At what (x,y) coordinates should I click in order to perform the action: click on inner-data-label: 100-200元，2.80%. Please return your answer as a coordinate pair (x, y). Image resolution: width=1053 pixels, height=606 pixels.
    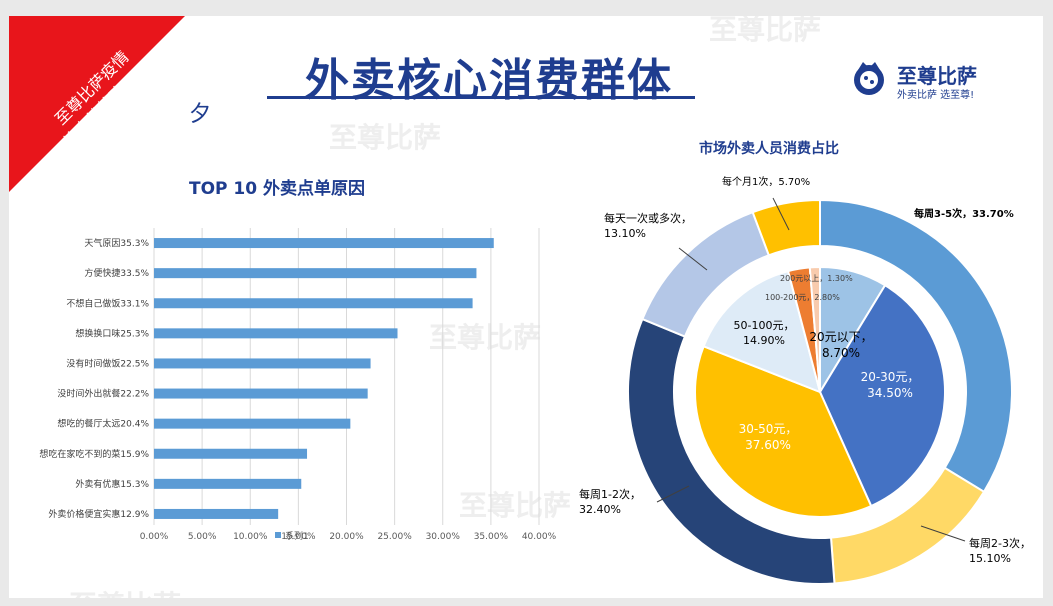
    Looking at the image, I should click on (802, 297).